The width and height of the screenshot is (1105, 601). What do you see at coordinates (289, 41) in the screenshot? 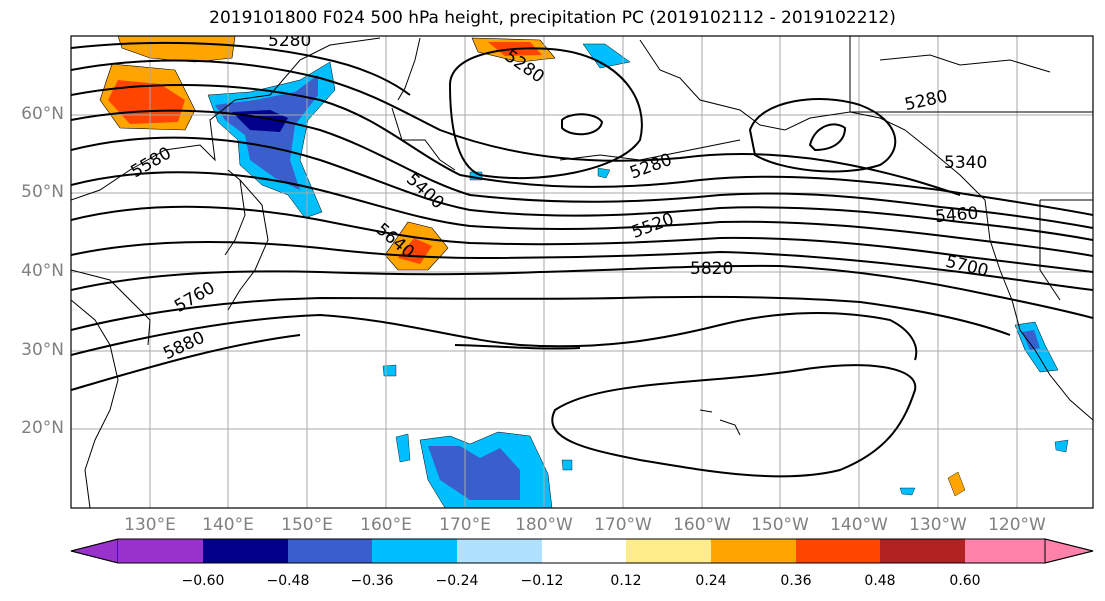
I see `contour-label: 5280` at bounding box center [289, 41].